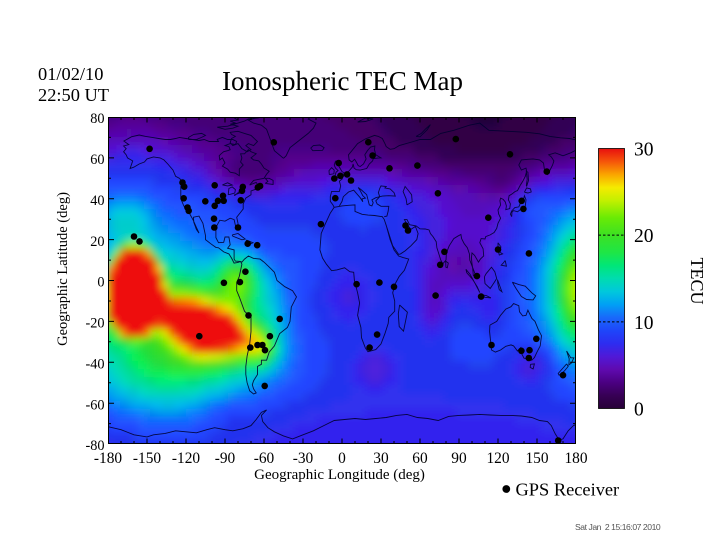 Image resolution: width=720 pixels, height=540 pixels. Describe the element at coordinates (618, 527) in the screenshot. I see `svg-text: Sat Jan 2 15:16:07 2010` at that location.